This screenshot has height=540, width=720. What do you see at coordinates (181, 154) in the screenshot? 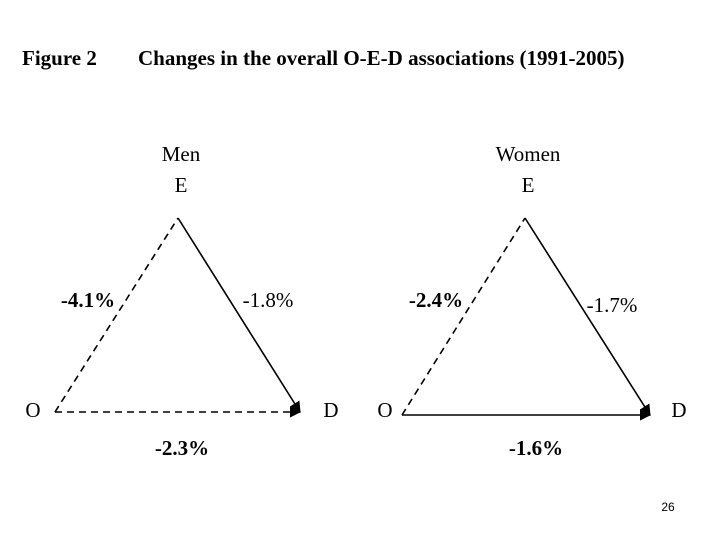
I see `group-label: Men` at bounding box center [181, 154].